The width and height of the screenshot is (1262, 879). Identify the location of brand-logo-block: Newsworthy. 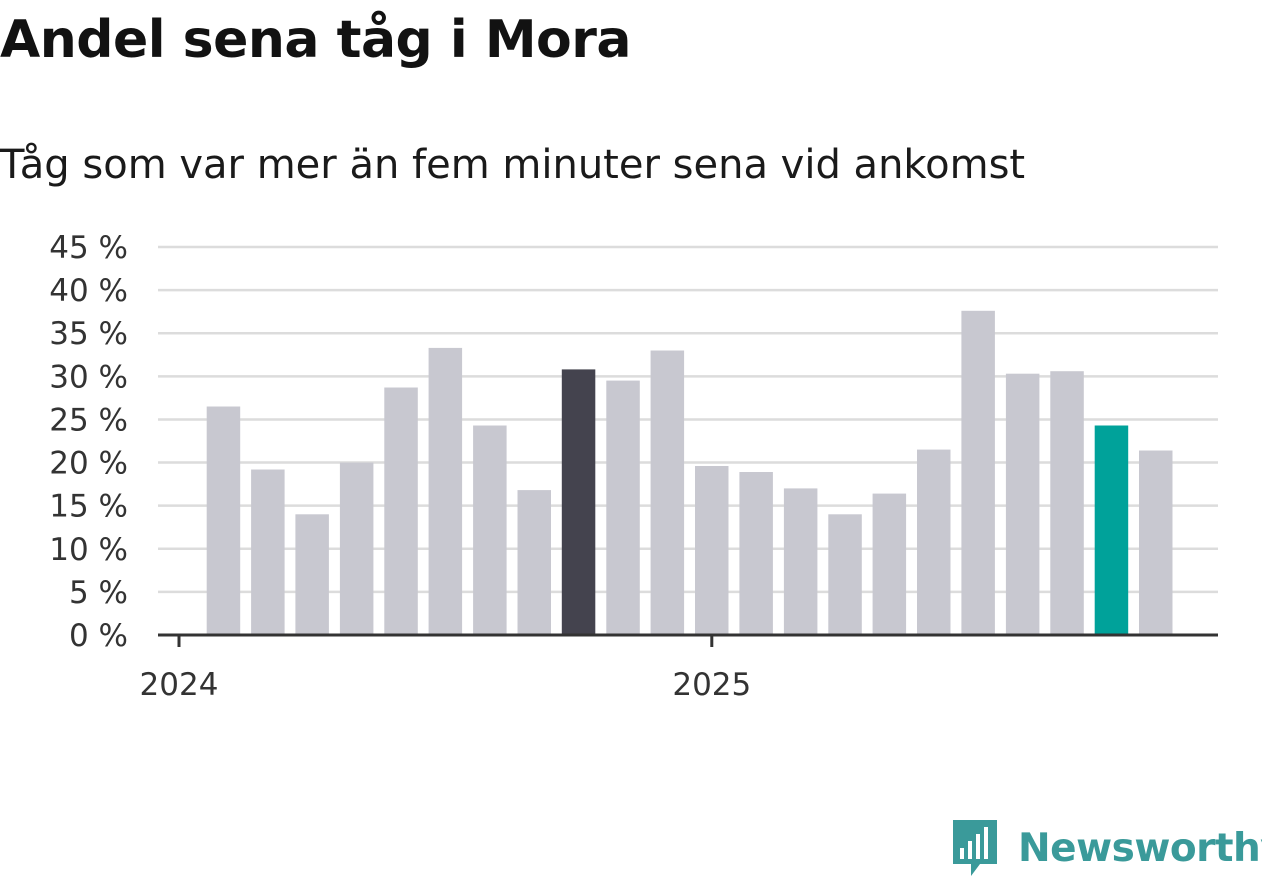
(1106, 848).